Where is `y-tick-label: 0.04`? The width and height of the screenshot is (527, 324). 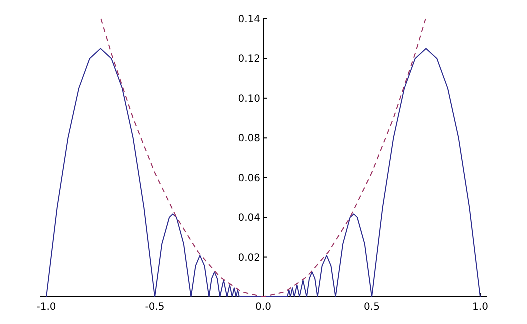
y-tick-label: 0.04 is located at coordinates (249, 218).